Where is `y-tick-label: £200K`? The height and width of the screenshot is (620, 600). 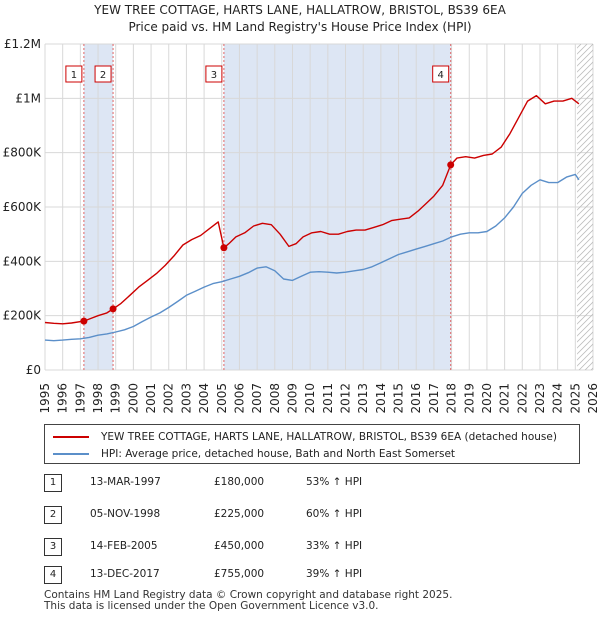
y-tick-label: £200K is located at coordinates (23, 316).